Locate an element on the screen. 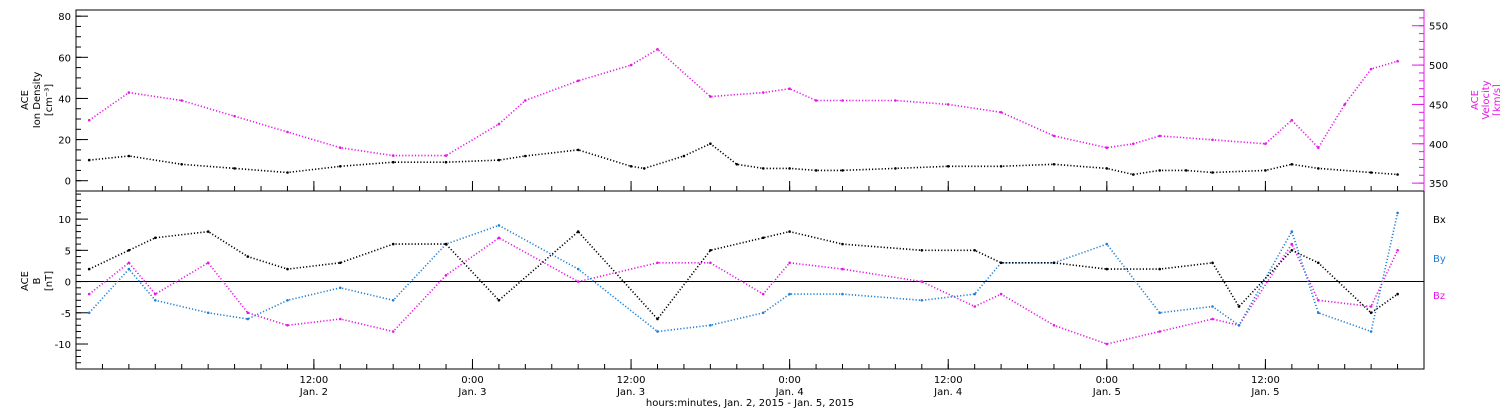 The width and height of the screenshot is (1500, 410). b-tick-label: -5 is located at coordinates (66, 314).